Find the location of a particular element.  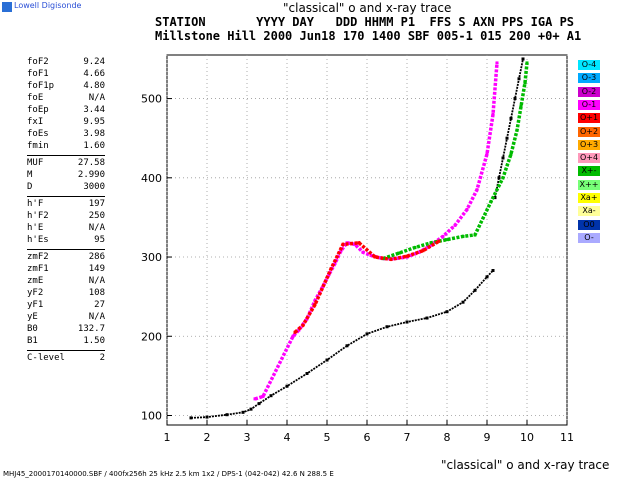

param-name: zmF1 is located at coordinates (38, 269).